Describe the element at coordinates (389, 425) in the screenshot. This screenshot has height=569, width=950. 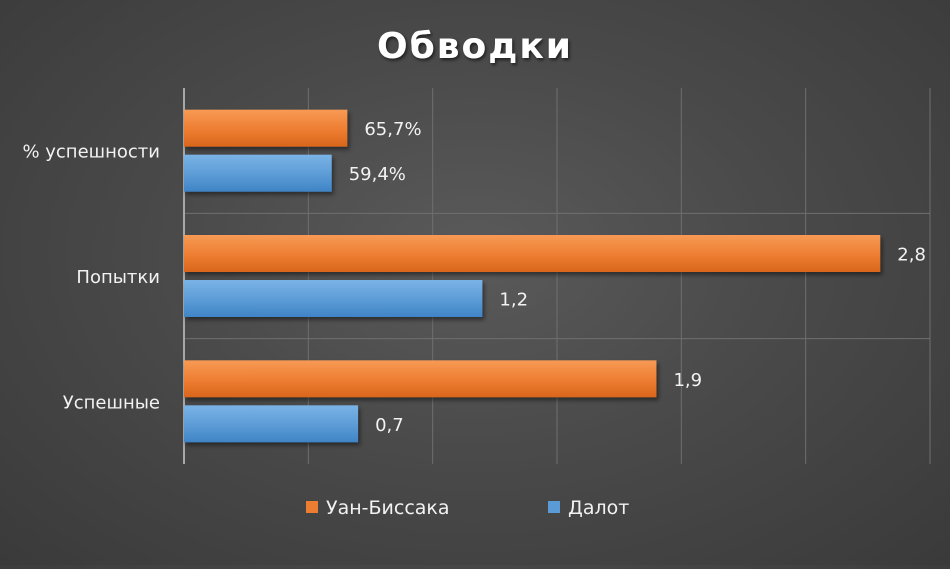
I see `data-label: 0,7` at that location.